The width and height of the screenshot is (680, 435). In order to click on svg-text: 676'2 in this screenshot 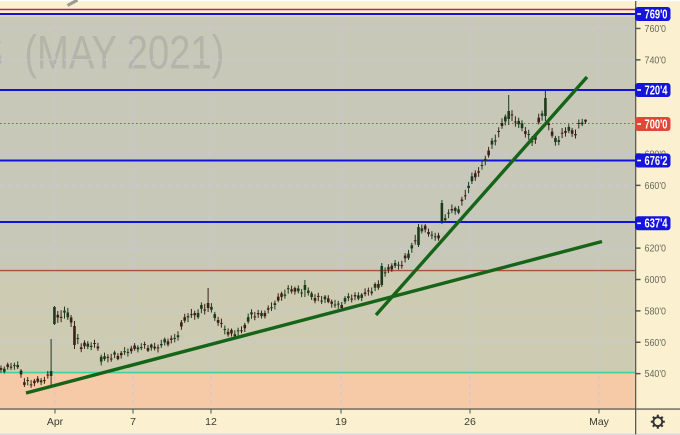, I will do `click(656, 161)`.